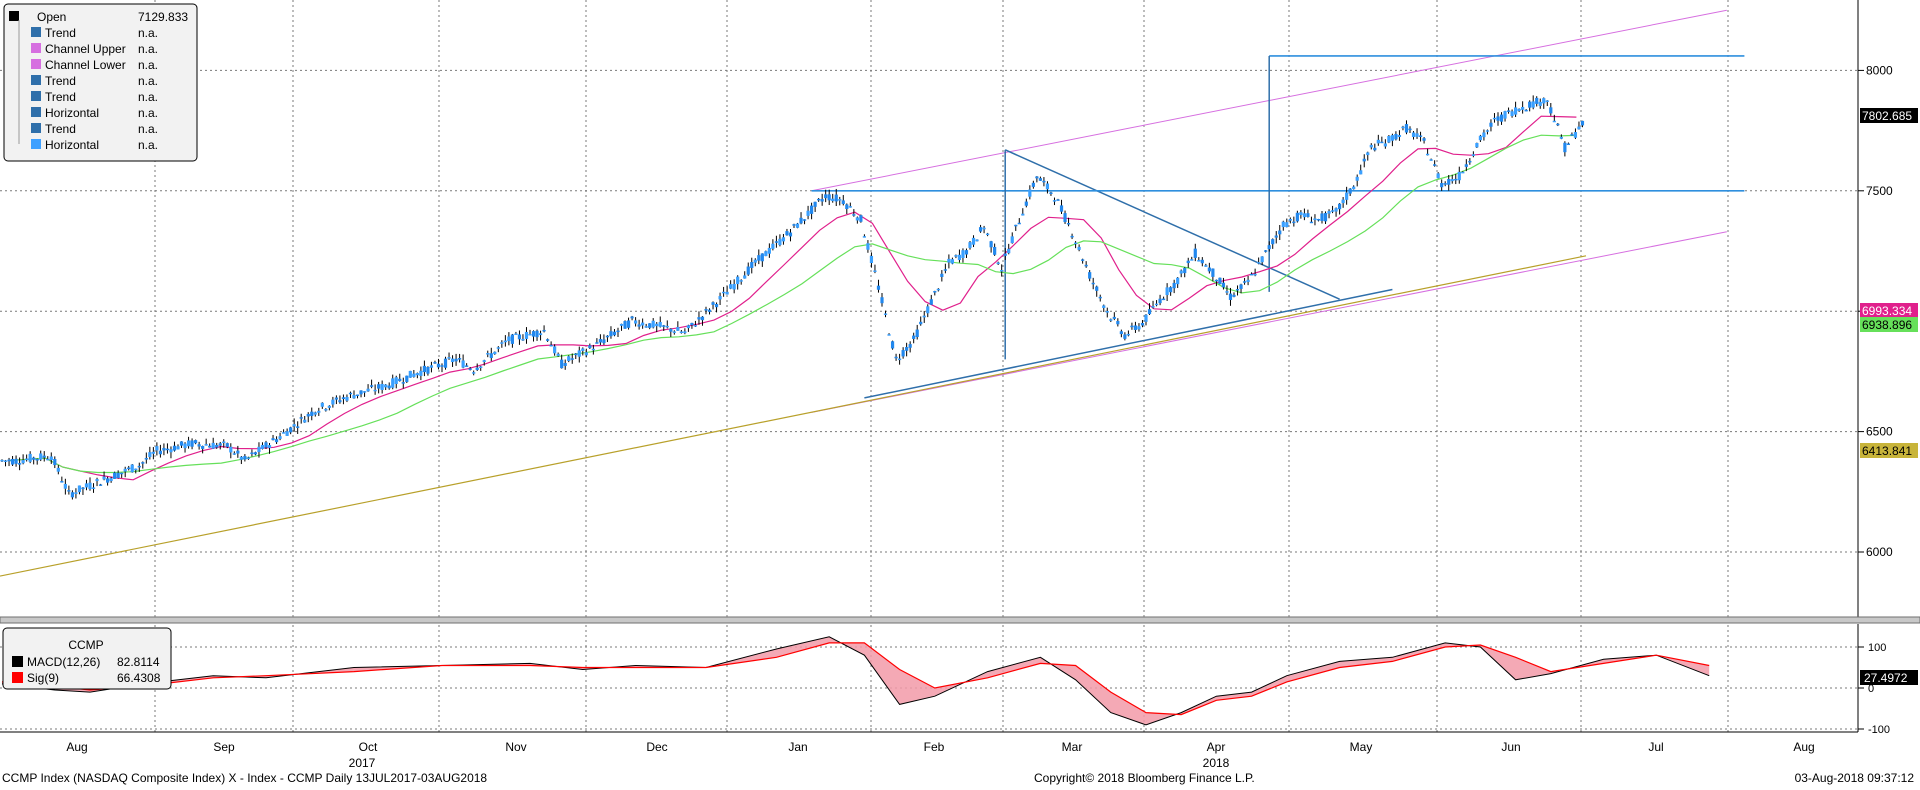 The image size is (1920, 790). I want to click on legend-macd-box, so click(87, 658).